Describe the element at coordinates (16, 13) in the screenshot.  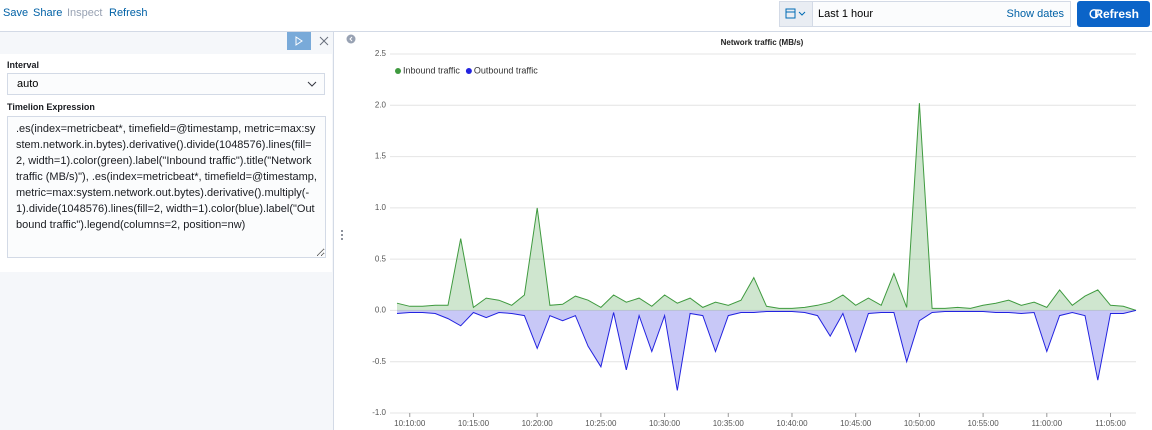
I see `save-link: Save` at that location.